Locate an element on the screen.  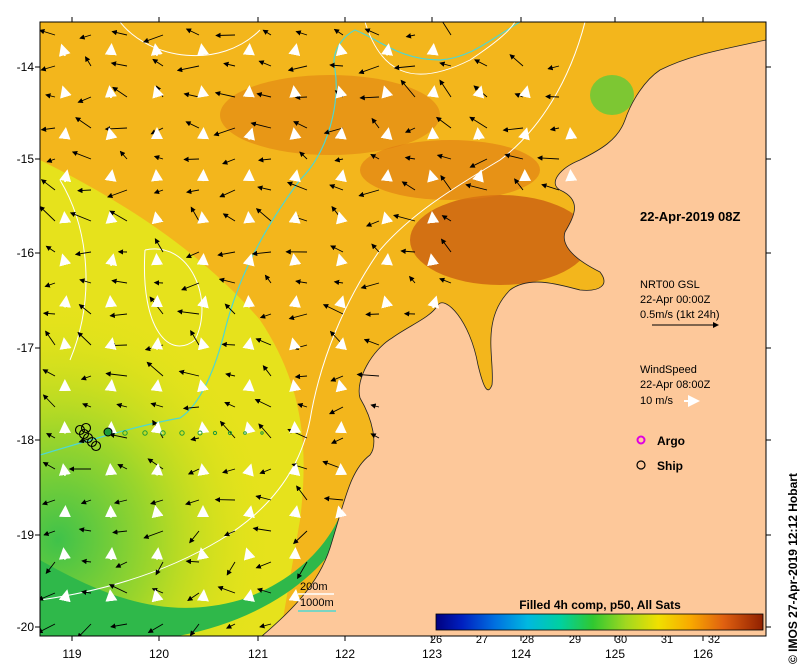
x-tick-label: 126 is located at coordinates (703, 654).